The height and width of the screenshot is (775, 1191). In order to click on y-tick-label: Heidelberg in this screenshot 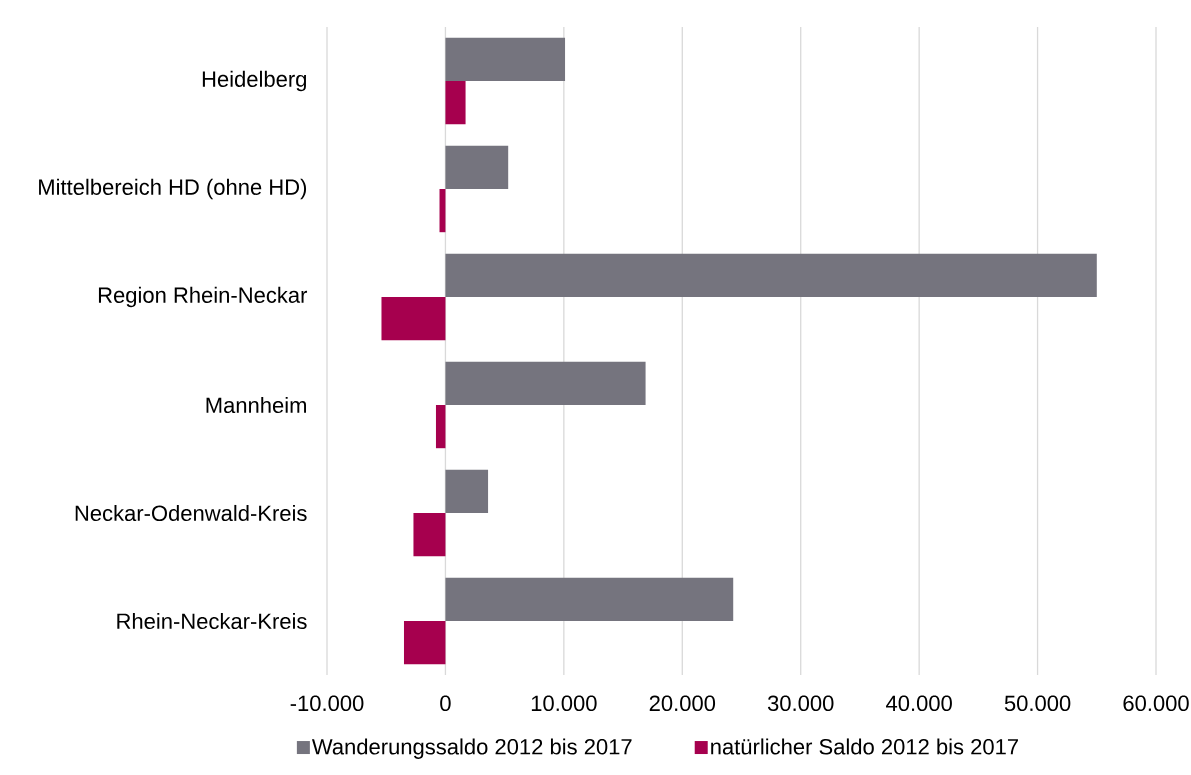, I will do `click(254, 81)`.